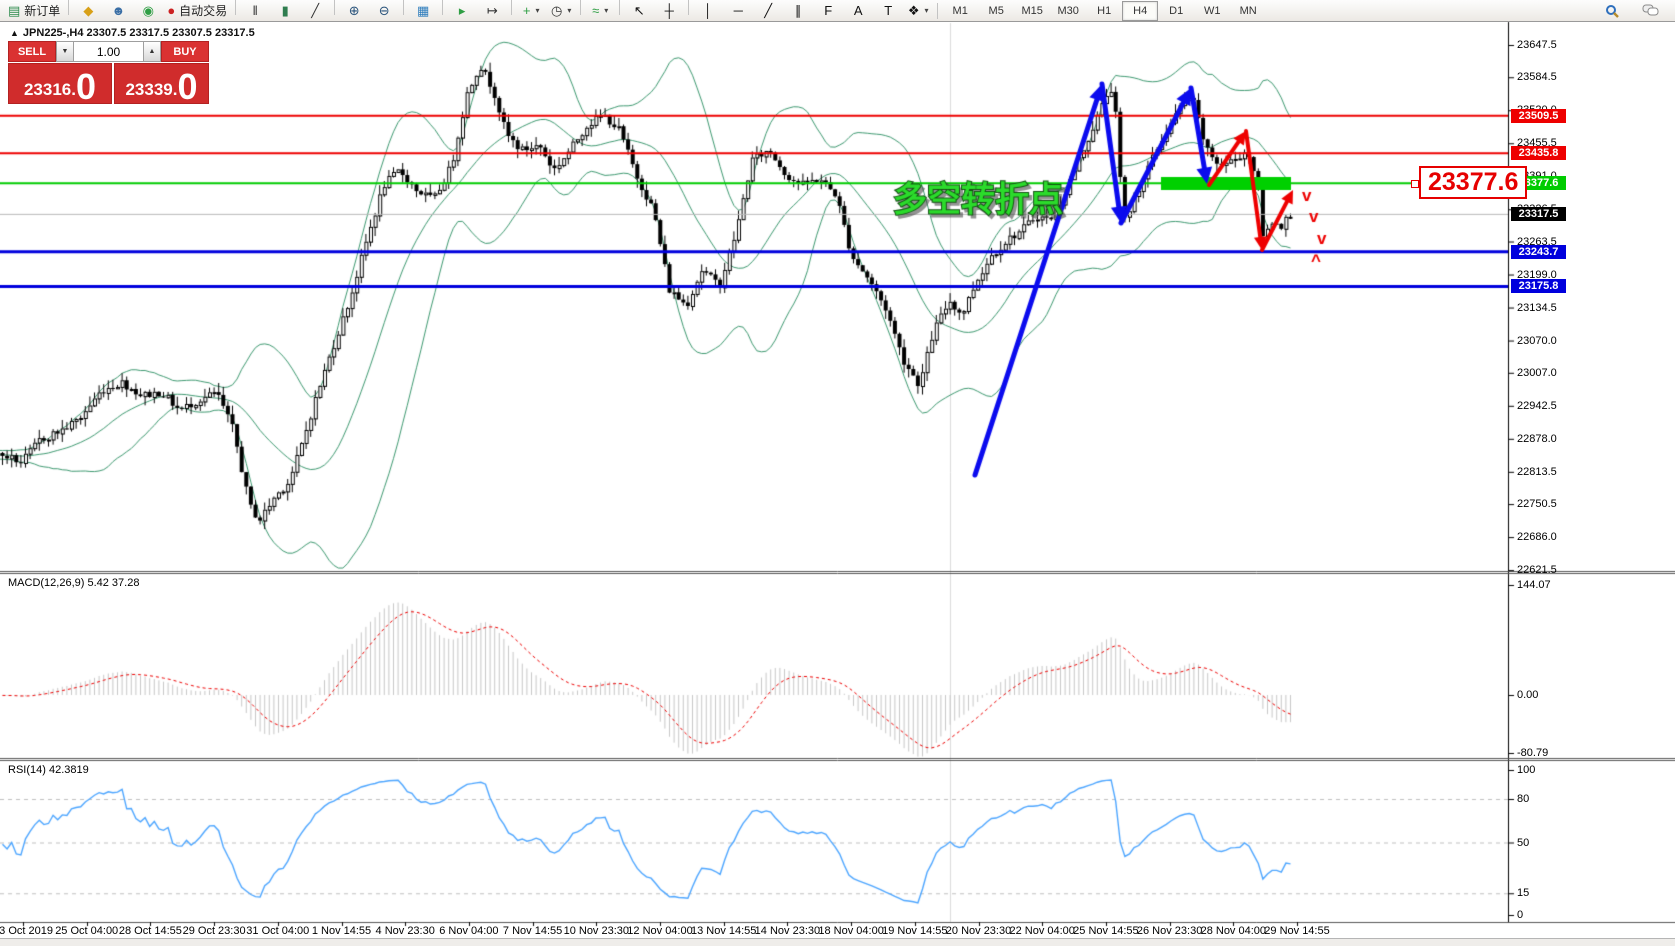 Image resolution: width=1675 pixels, height=946 pixels. Describe the element at coordinates (255, 11) in the screenshot. I see `bar-chart-button: ‖` at that location.